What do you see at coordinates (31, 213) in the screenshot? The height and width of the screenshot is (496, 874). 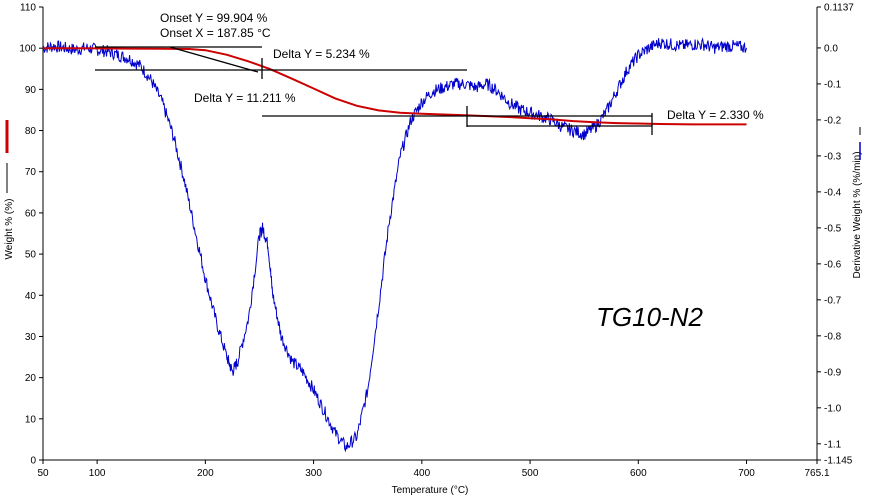 I see `y-left-tick-label: 60` at bounding box center [31, 213].